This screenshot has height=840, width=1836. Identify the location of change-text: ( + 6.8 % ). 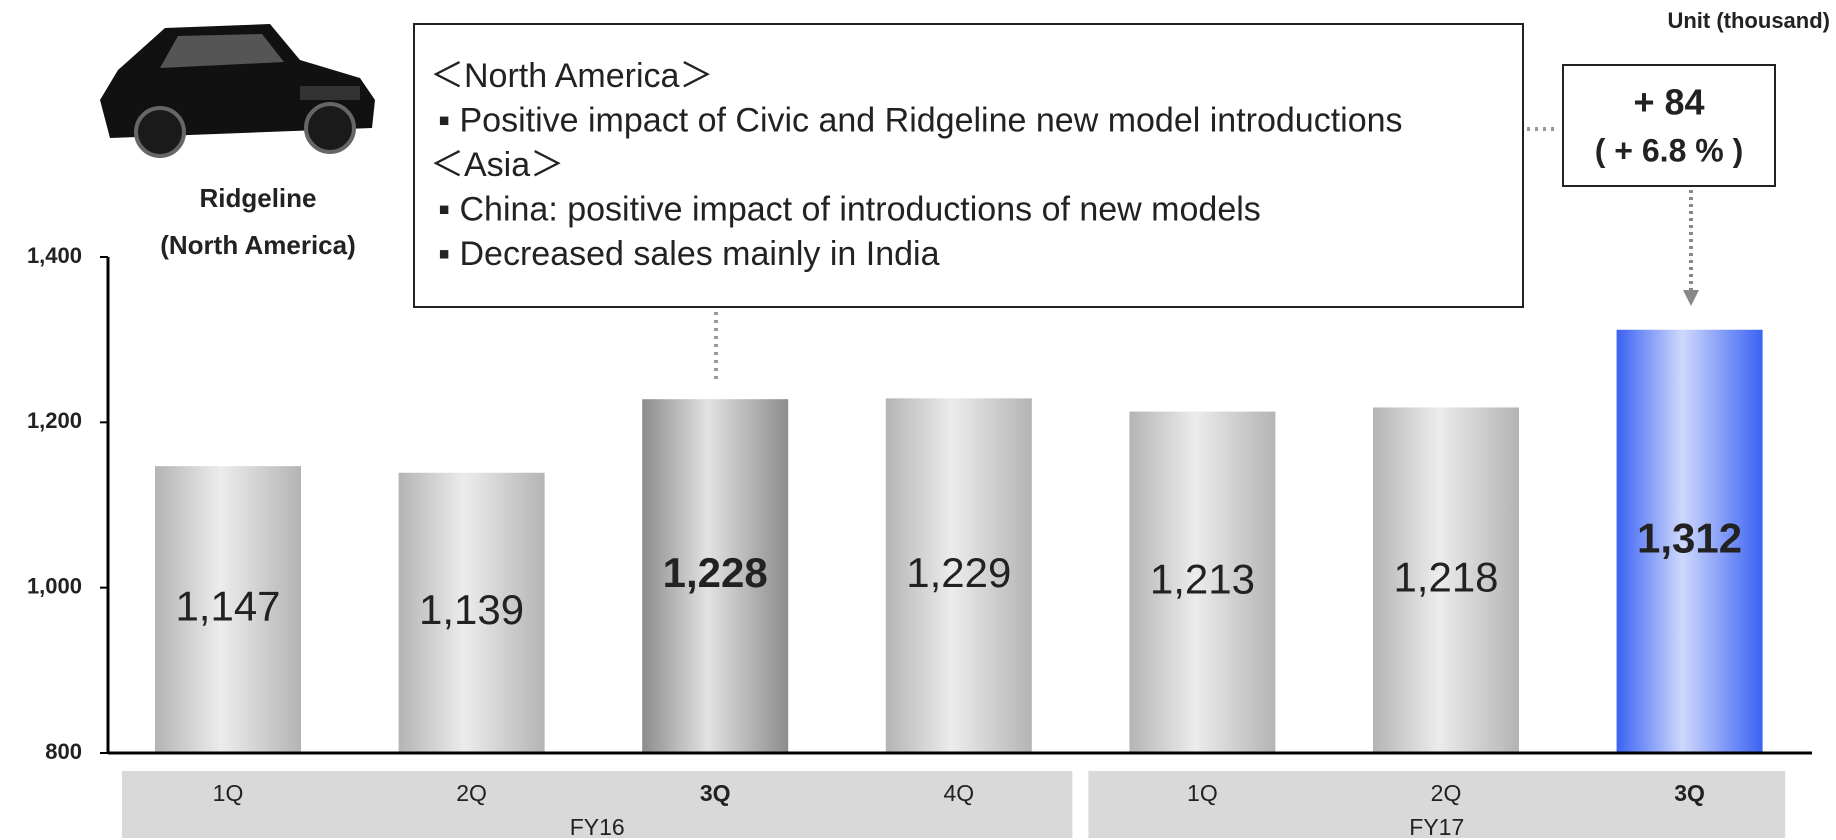
(1669, 150).